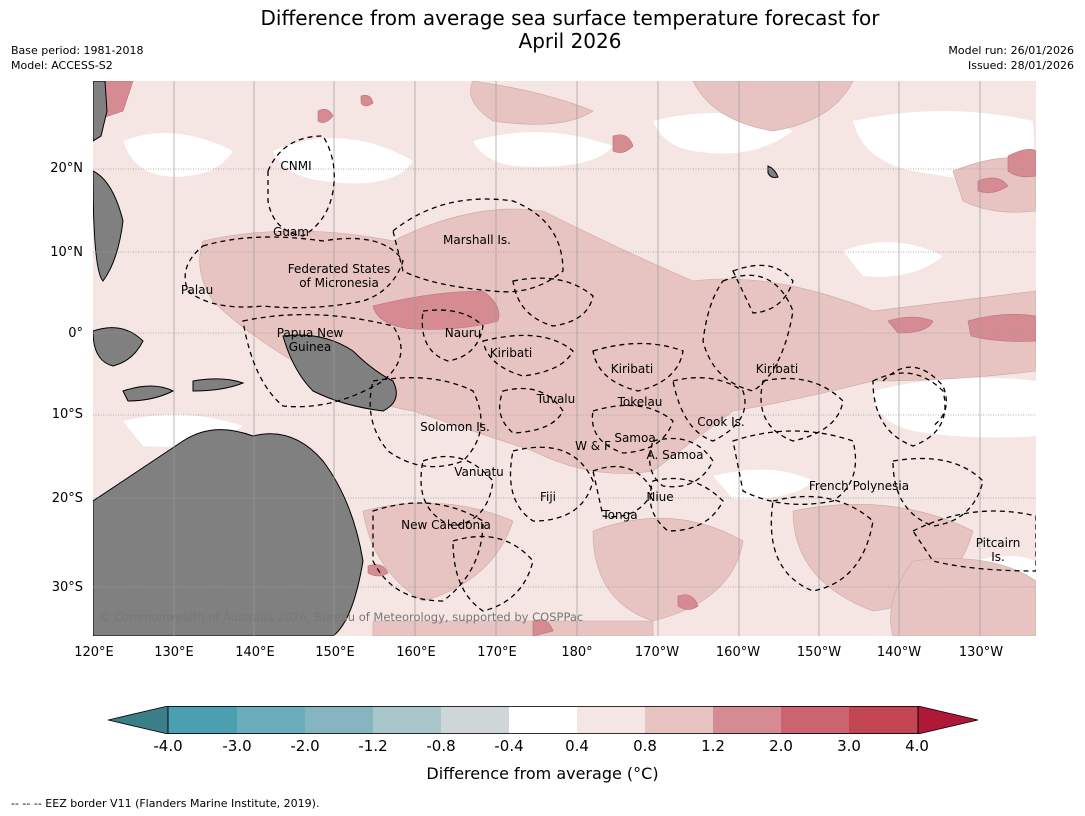  What do you see at coordinates (917, 746) in the screenshot?
I see `colorbar-tick: 4.0` at bounding box center [917, 746].